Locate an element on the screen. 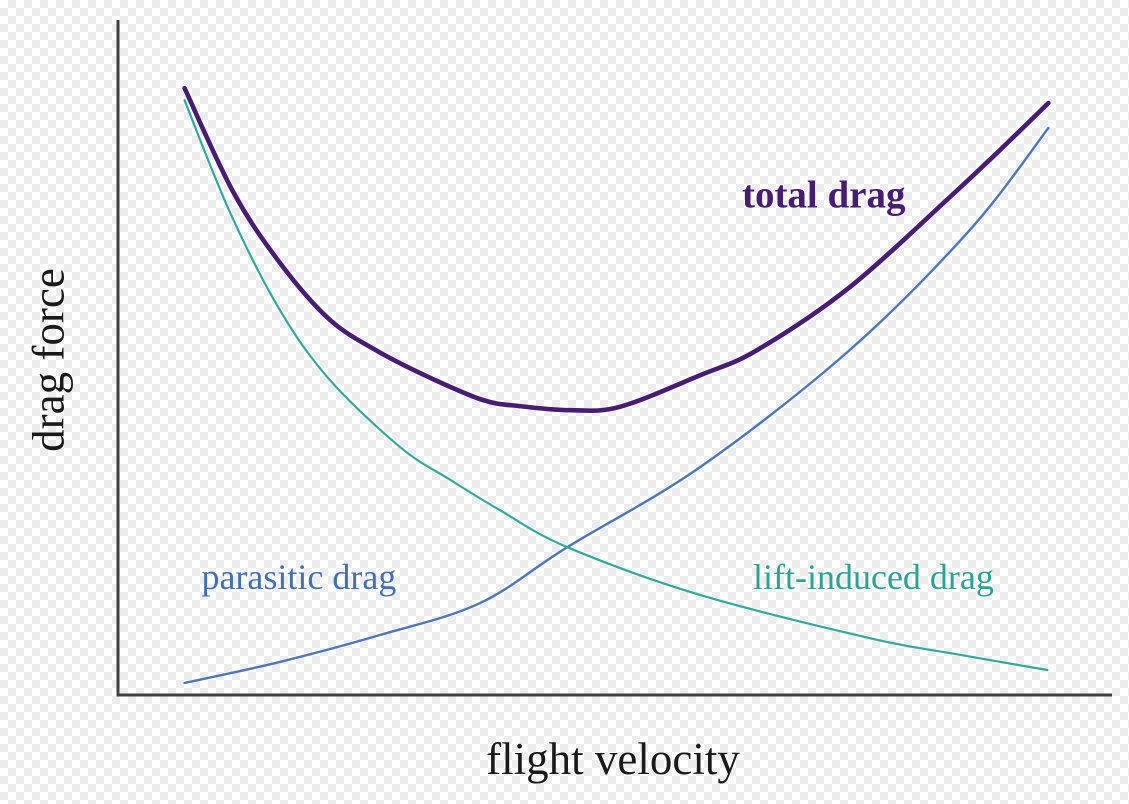  x-axis-label: flight velocity is located at coordinates (613, 759).